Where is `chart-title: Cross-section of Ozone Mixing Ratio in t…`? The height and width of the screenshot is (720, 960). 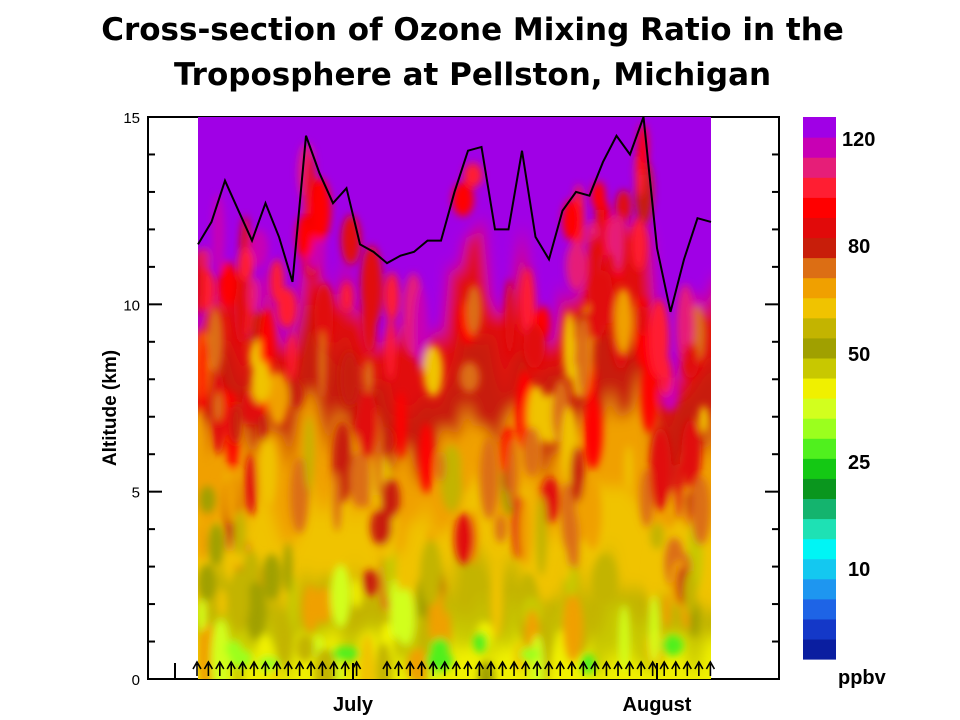 chart-title: Cross-section of Ozone Mixing Ratio in t… is located at coordinates (472, 53).